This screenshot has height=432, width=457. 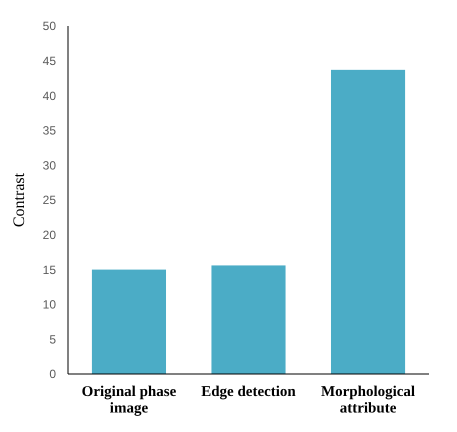 What do you see at coordinates (49, 61) in the screenshot?
I see `y-tick-label: 45` at bounding box center [49, 61].